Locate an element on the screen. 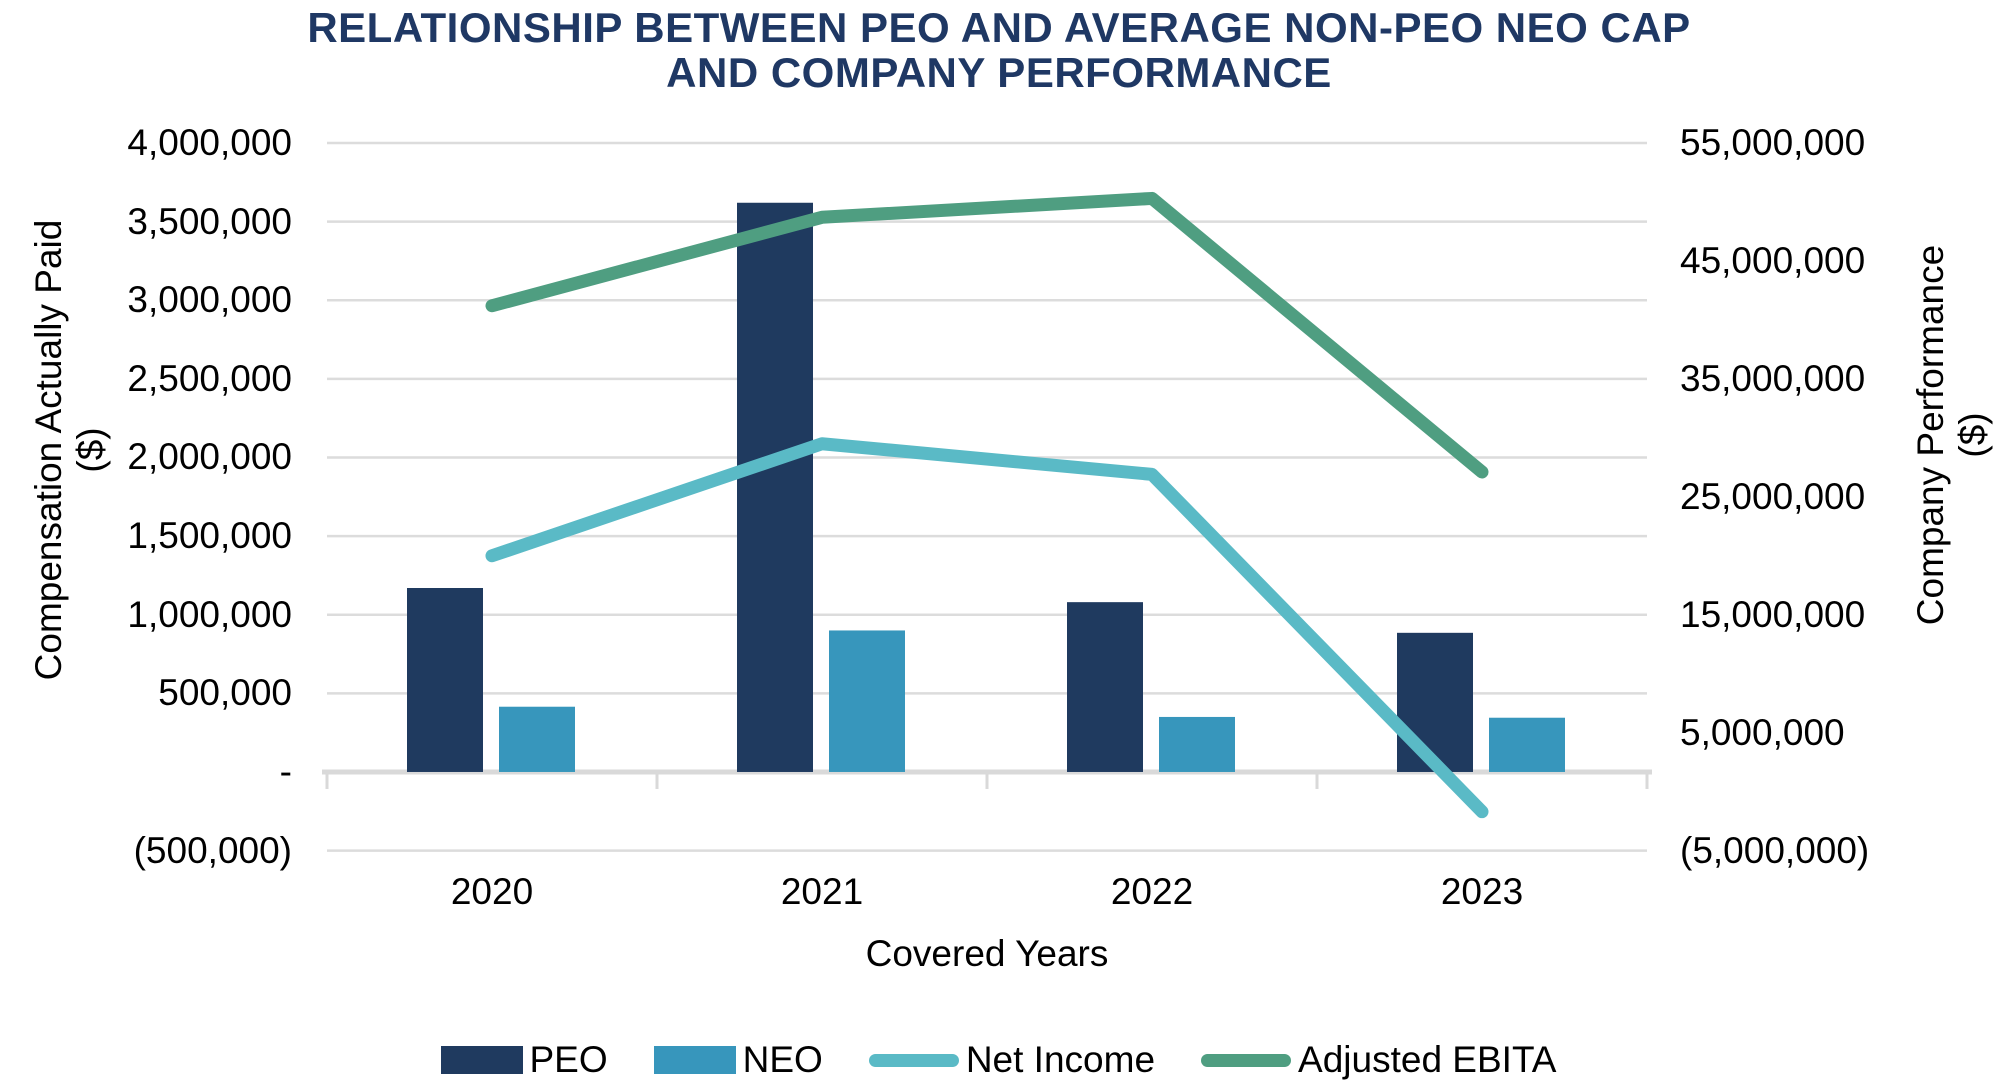  bar-peo-2020 is located at coordinates (445, 680).